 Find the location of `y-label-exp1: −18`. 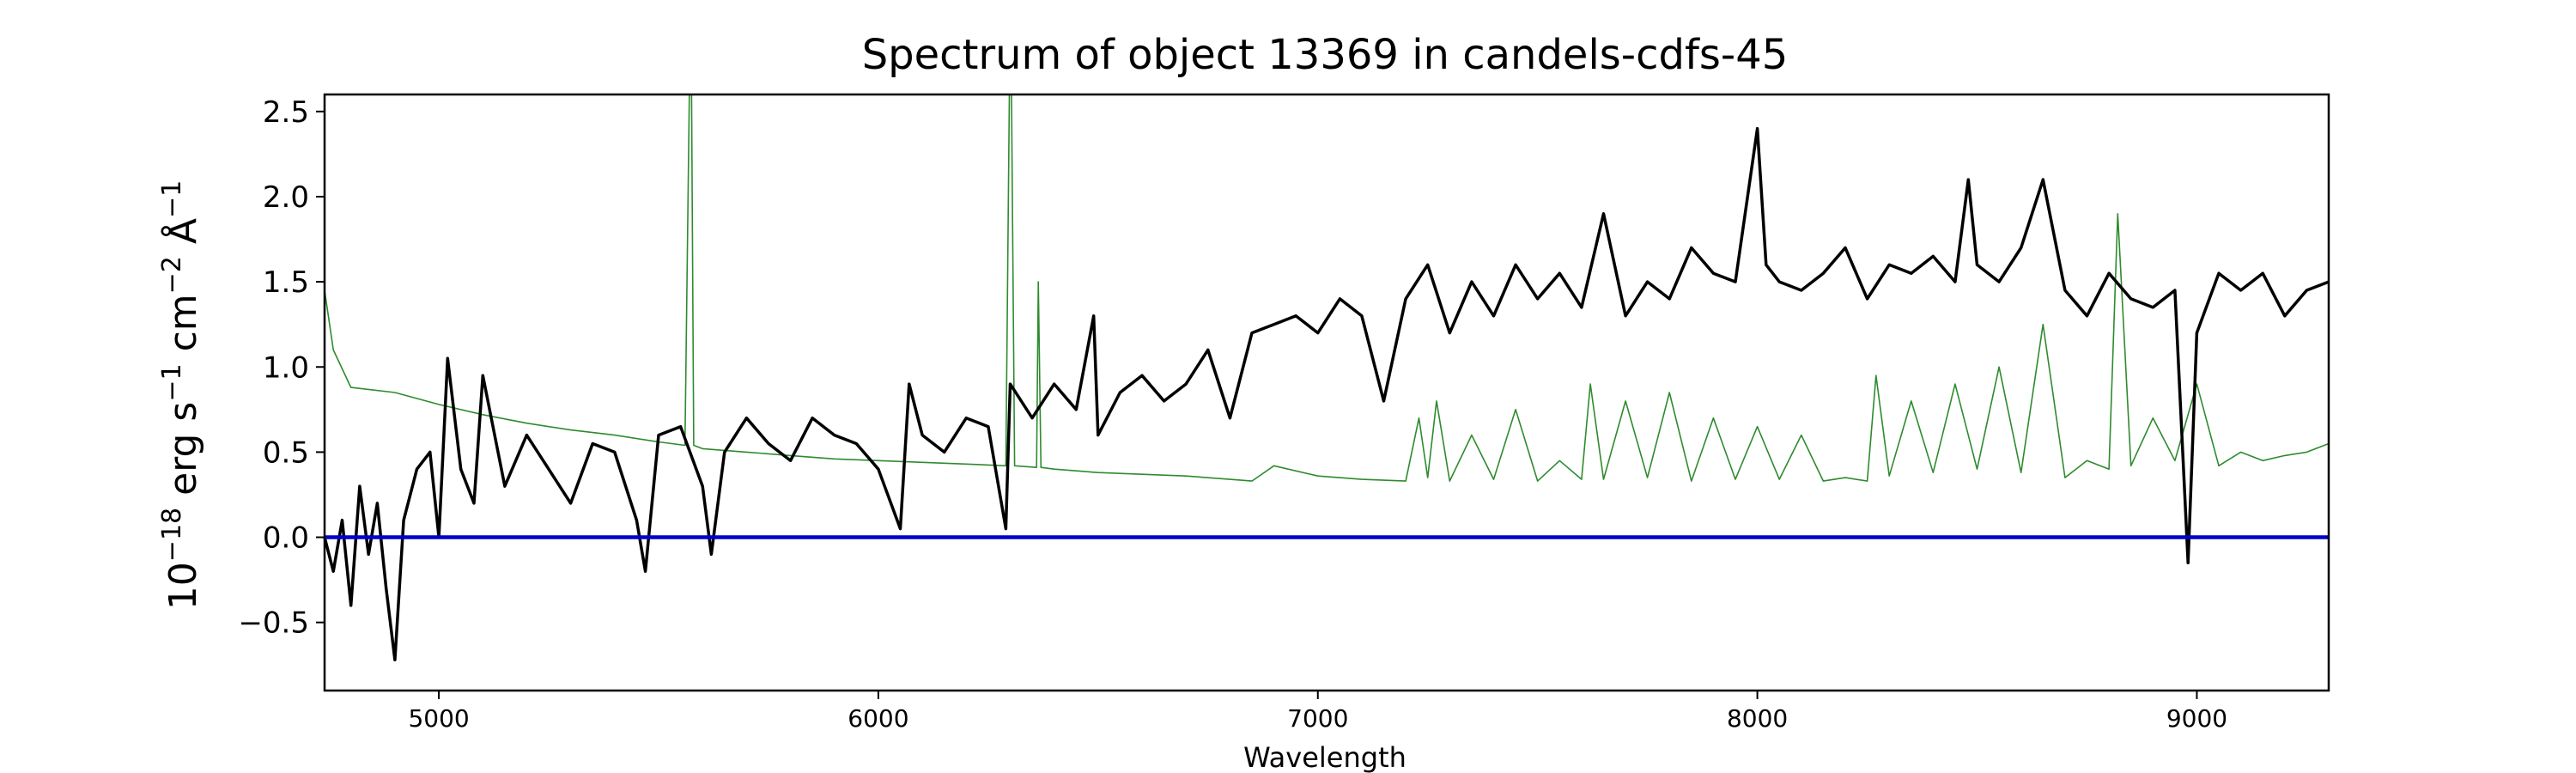

y-label-exp1: −18 is located at coordinates (172, 535).